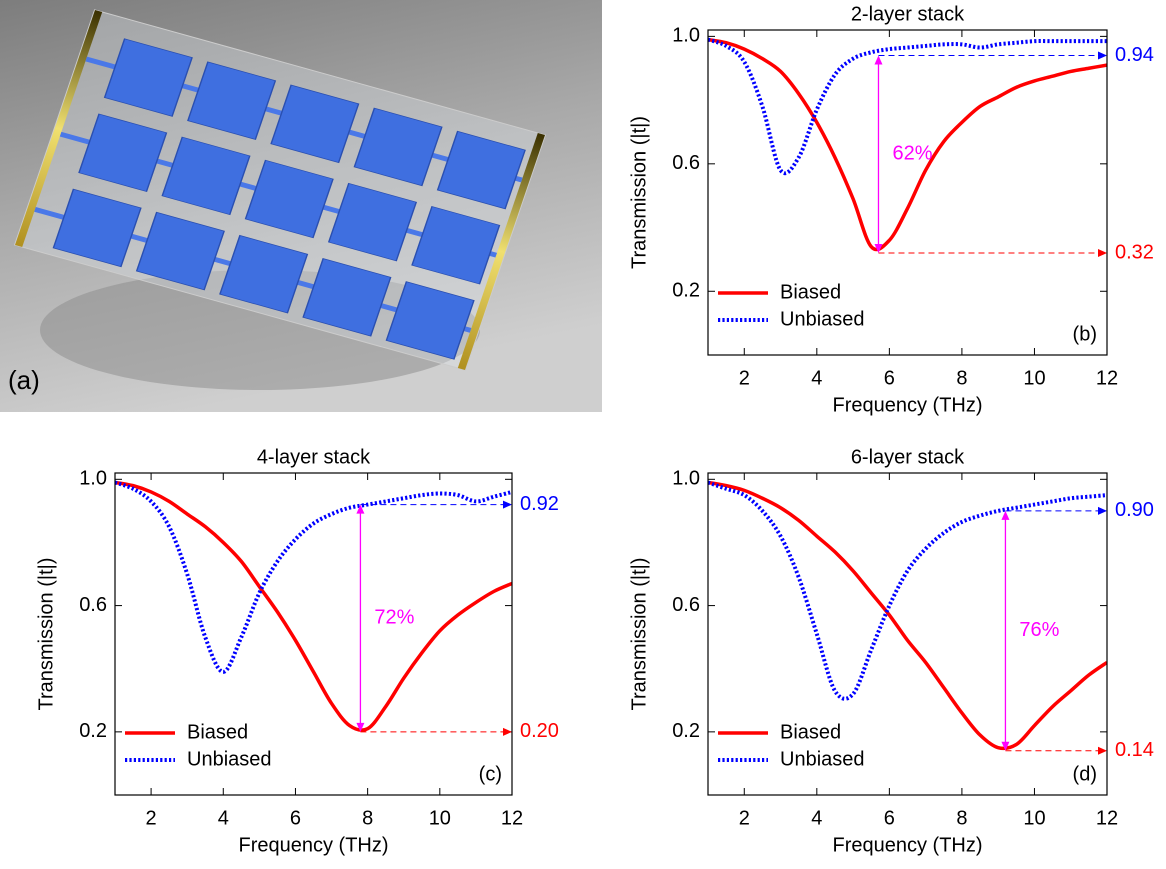 This screenshot has height=869, width=1166. What do you see at coordinates (58, 128) in the screenshot?
I see `electrode-left` at bounding box center [58, 128].